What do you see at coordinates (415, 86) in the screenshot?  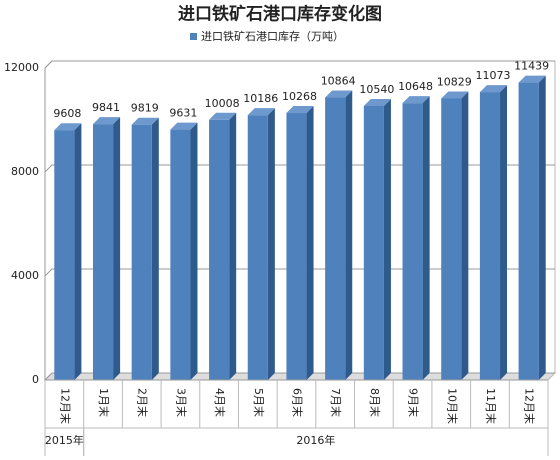 I see `value-label: 10648` at bounding box center [415, 86].